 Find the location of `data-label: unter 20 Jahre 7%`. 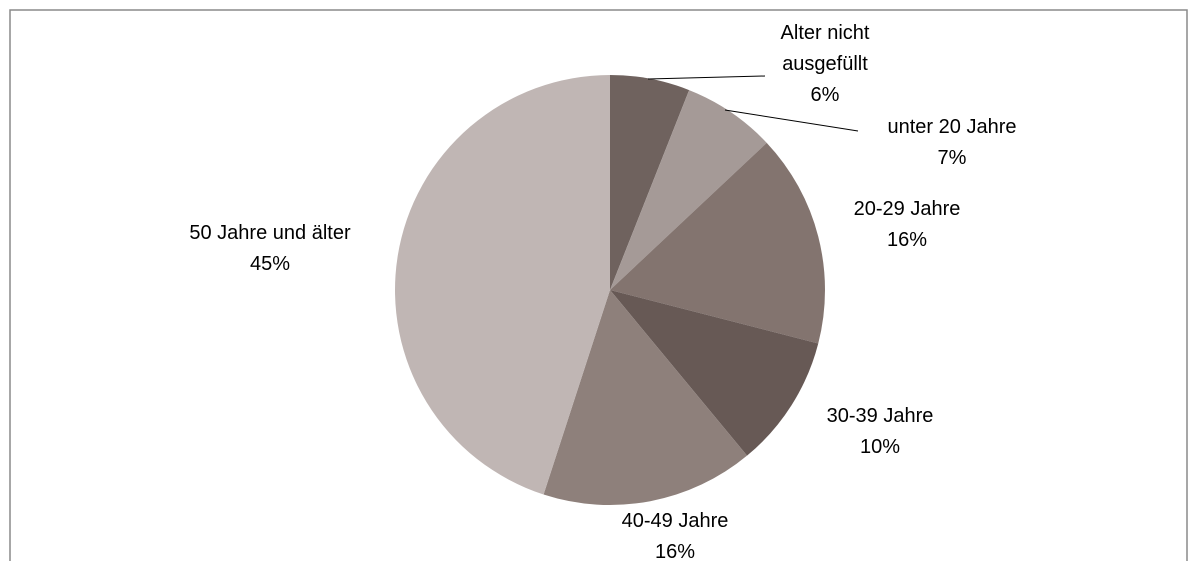

data-label: unter 20 Jahre 7% is located at coordinates (952, 143).